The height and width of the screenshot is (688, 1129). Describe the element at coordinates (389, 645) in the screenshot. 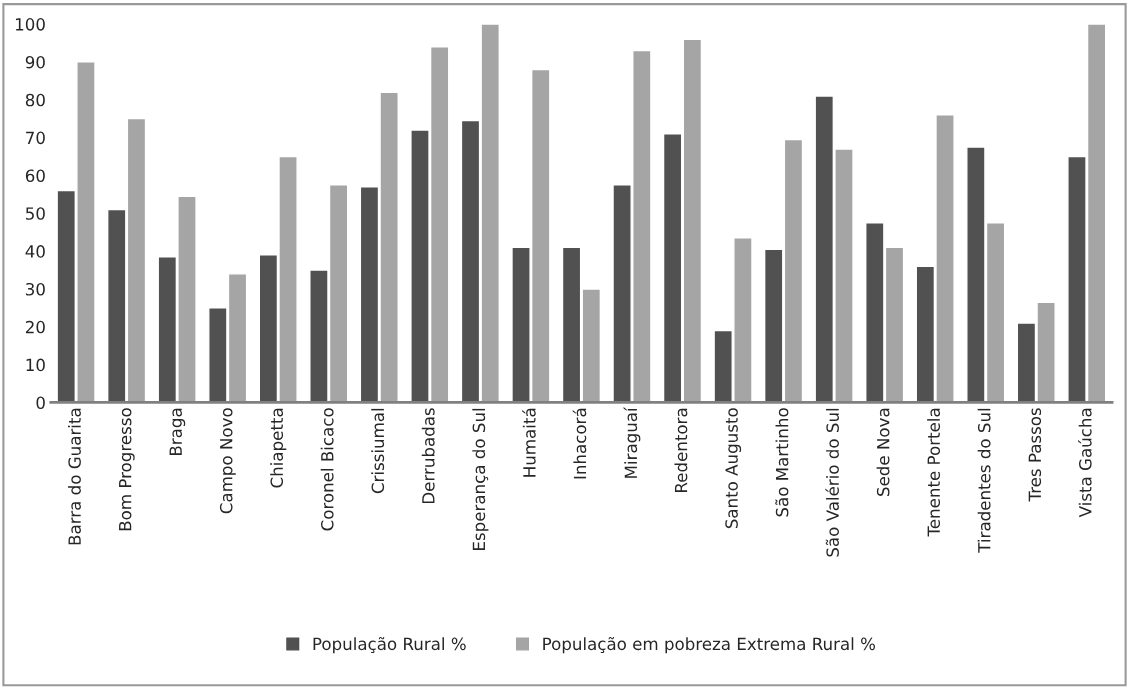

I see `legend-label: População Rural %` at that location.